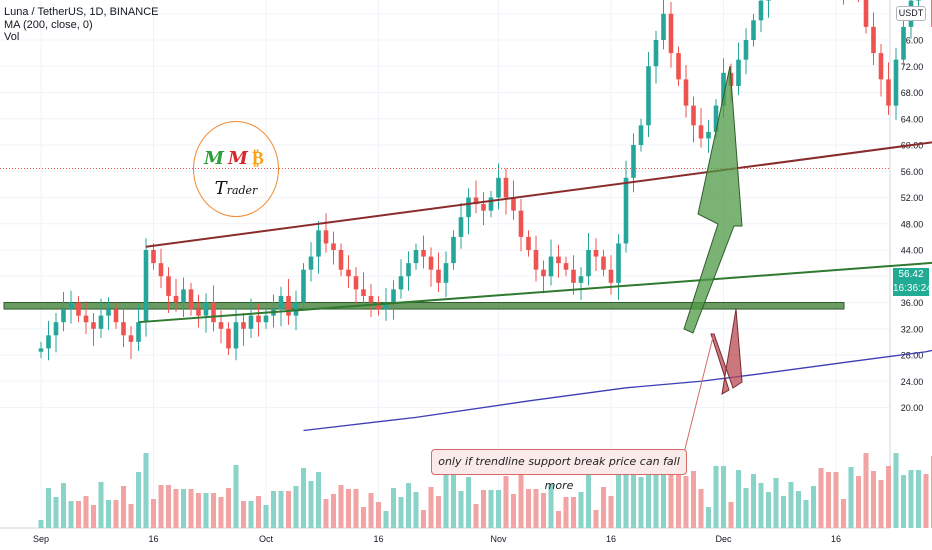 This screenshot has height=550, width=932. I want to click on price-tick-label: 56.00, so click(912, 172).